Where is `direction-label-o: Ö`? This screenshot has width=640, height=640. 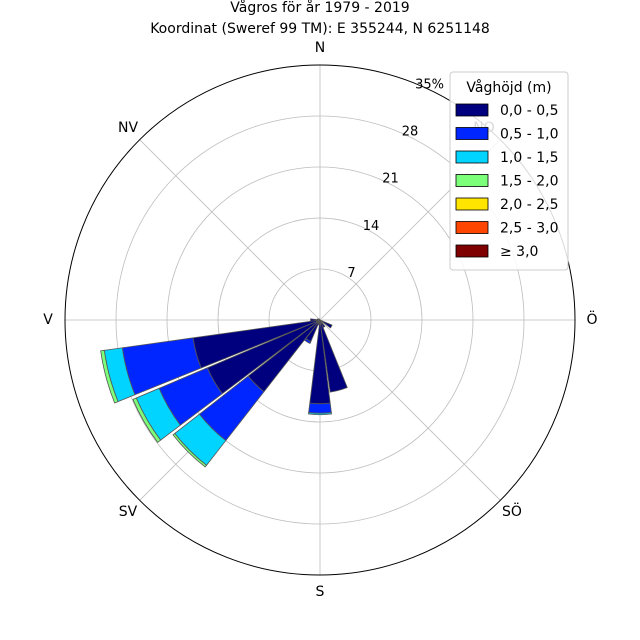 direction-label-o: Ö is located at coordinates (591, 319).